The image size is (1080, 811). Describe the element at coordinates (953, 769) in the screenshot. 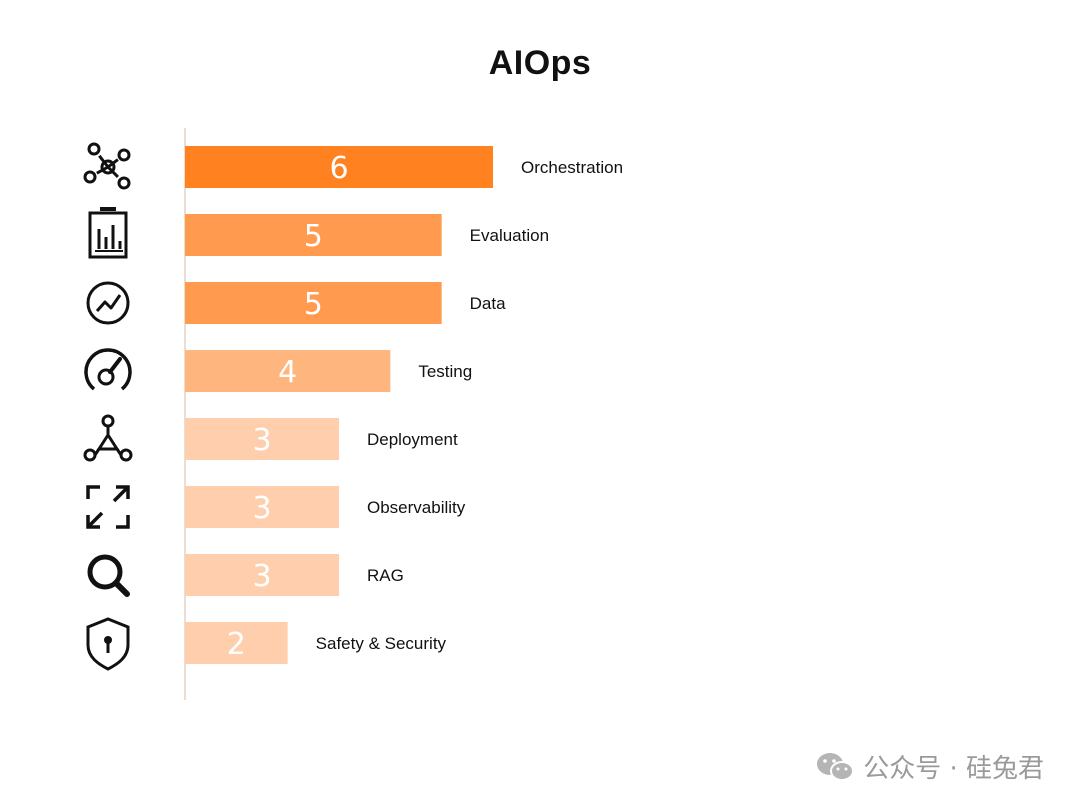

I see `watermark-text: 公众号 · 硅兔君` at that location.